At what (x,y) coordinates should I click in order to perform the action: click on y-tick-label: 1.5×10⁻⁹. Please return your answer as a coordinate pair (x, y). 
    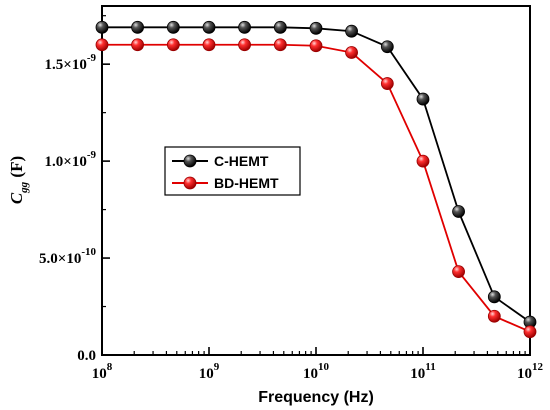
    Looking at the image, I should click on (71, 62).